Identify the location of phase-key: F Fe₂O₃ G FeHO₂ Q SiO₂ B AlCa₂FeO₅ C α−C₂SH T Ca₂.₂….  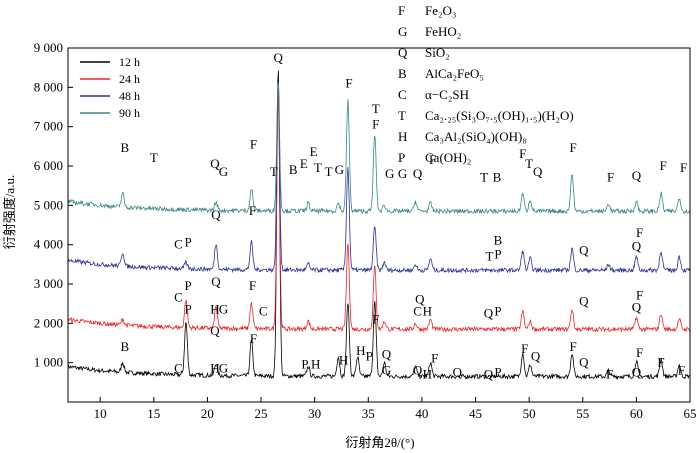
(486, 84).